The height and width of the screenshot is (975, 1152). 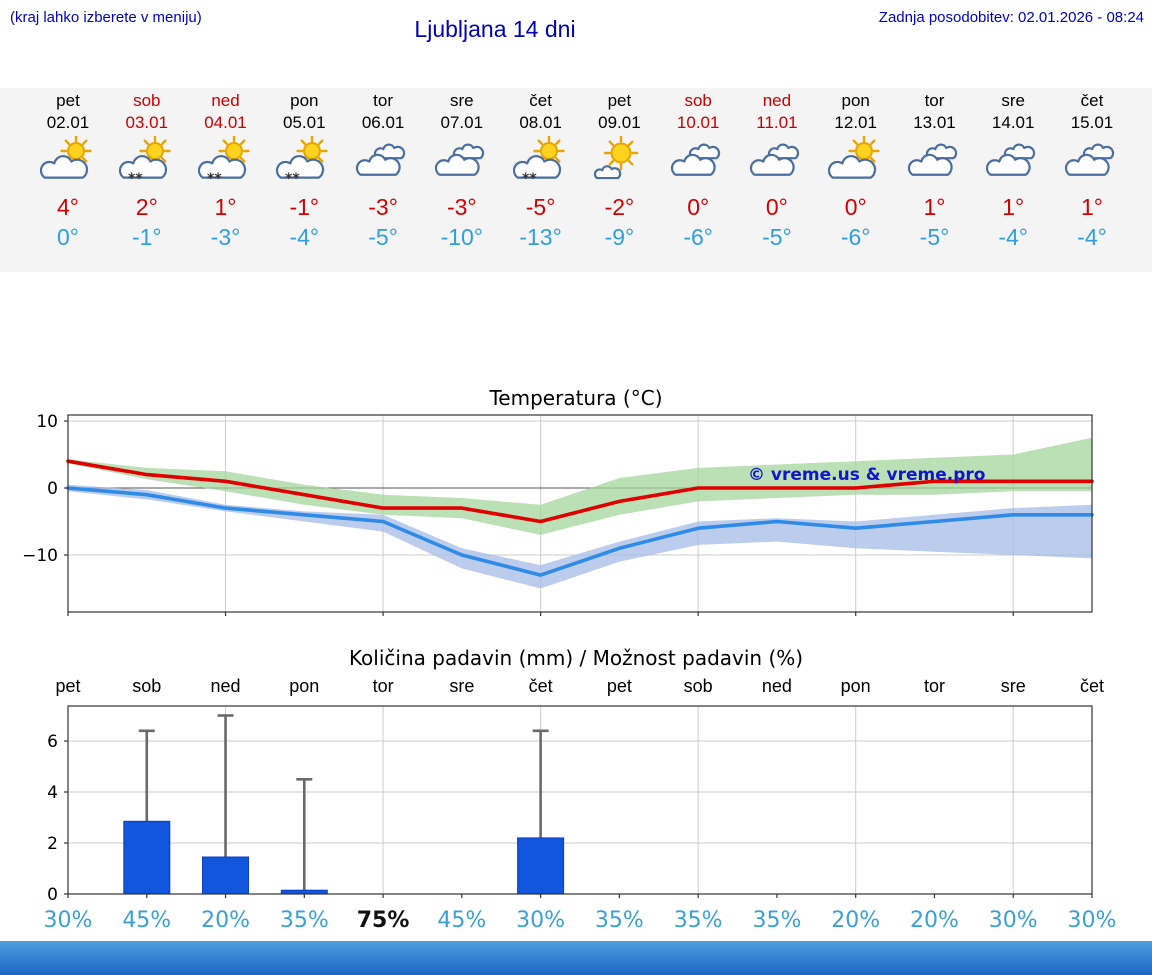 I want to click on day-date: 03.01, so click(x=147, y=122).